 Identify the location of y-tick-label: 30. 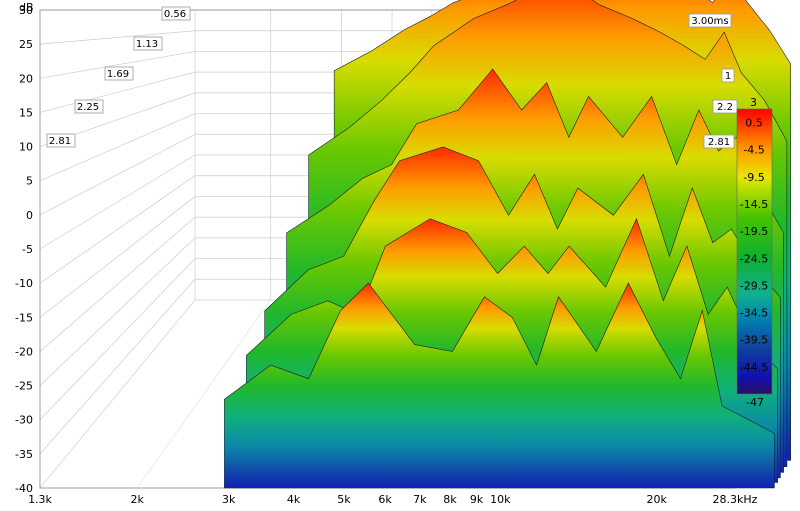
(26, 10).